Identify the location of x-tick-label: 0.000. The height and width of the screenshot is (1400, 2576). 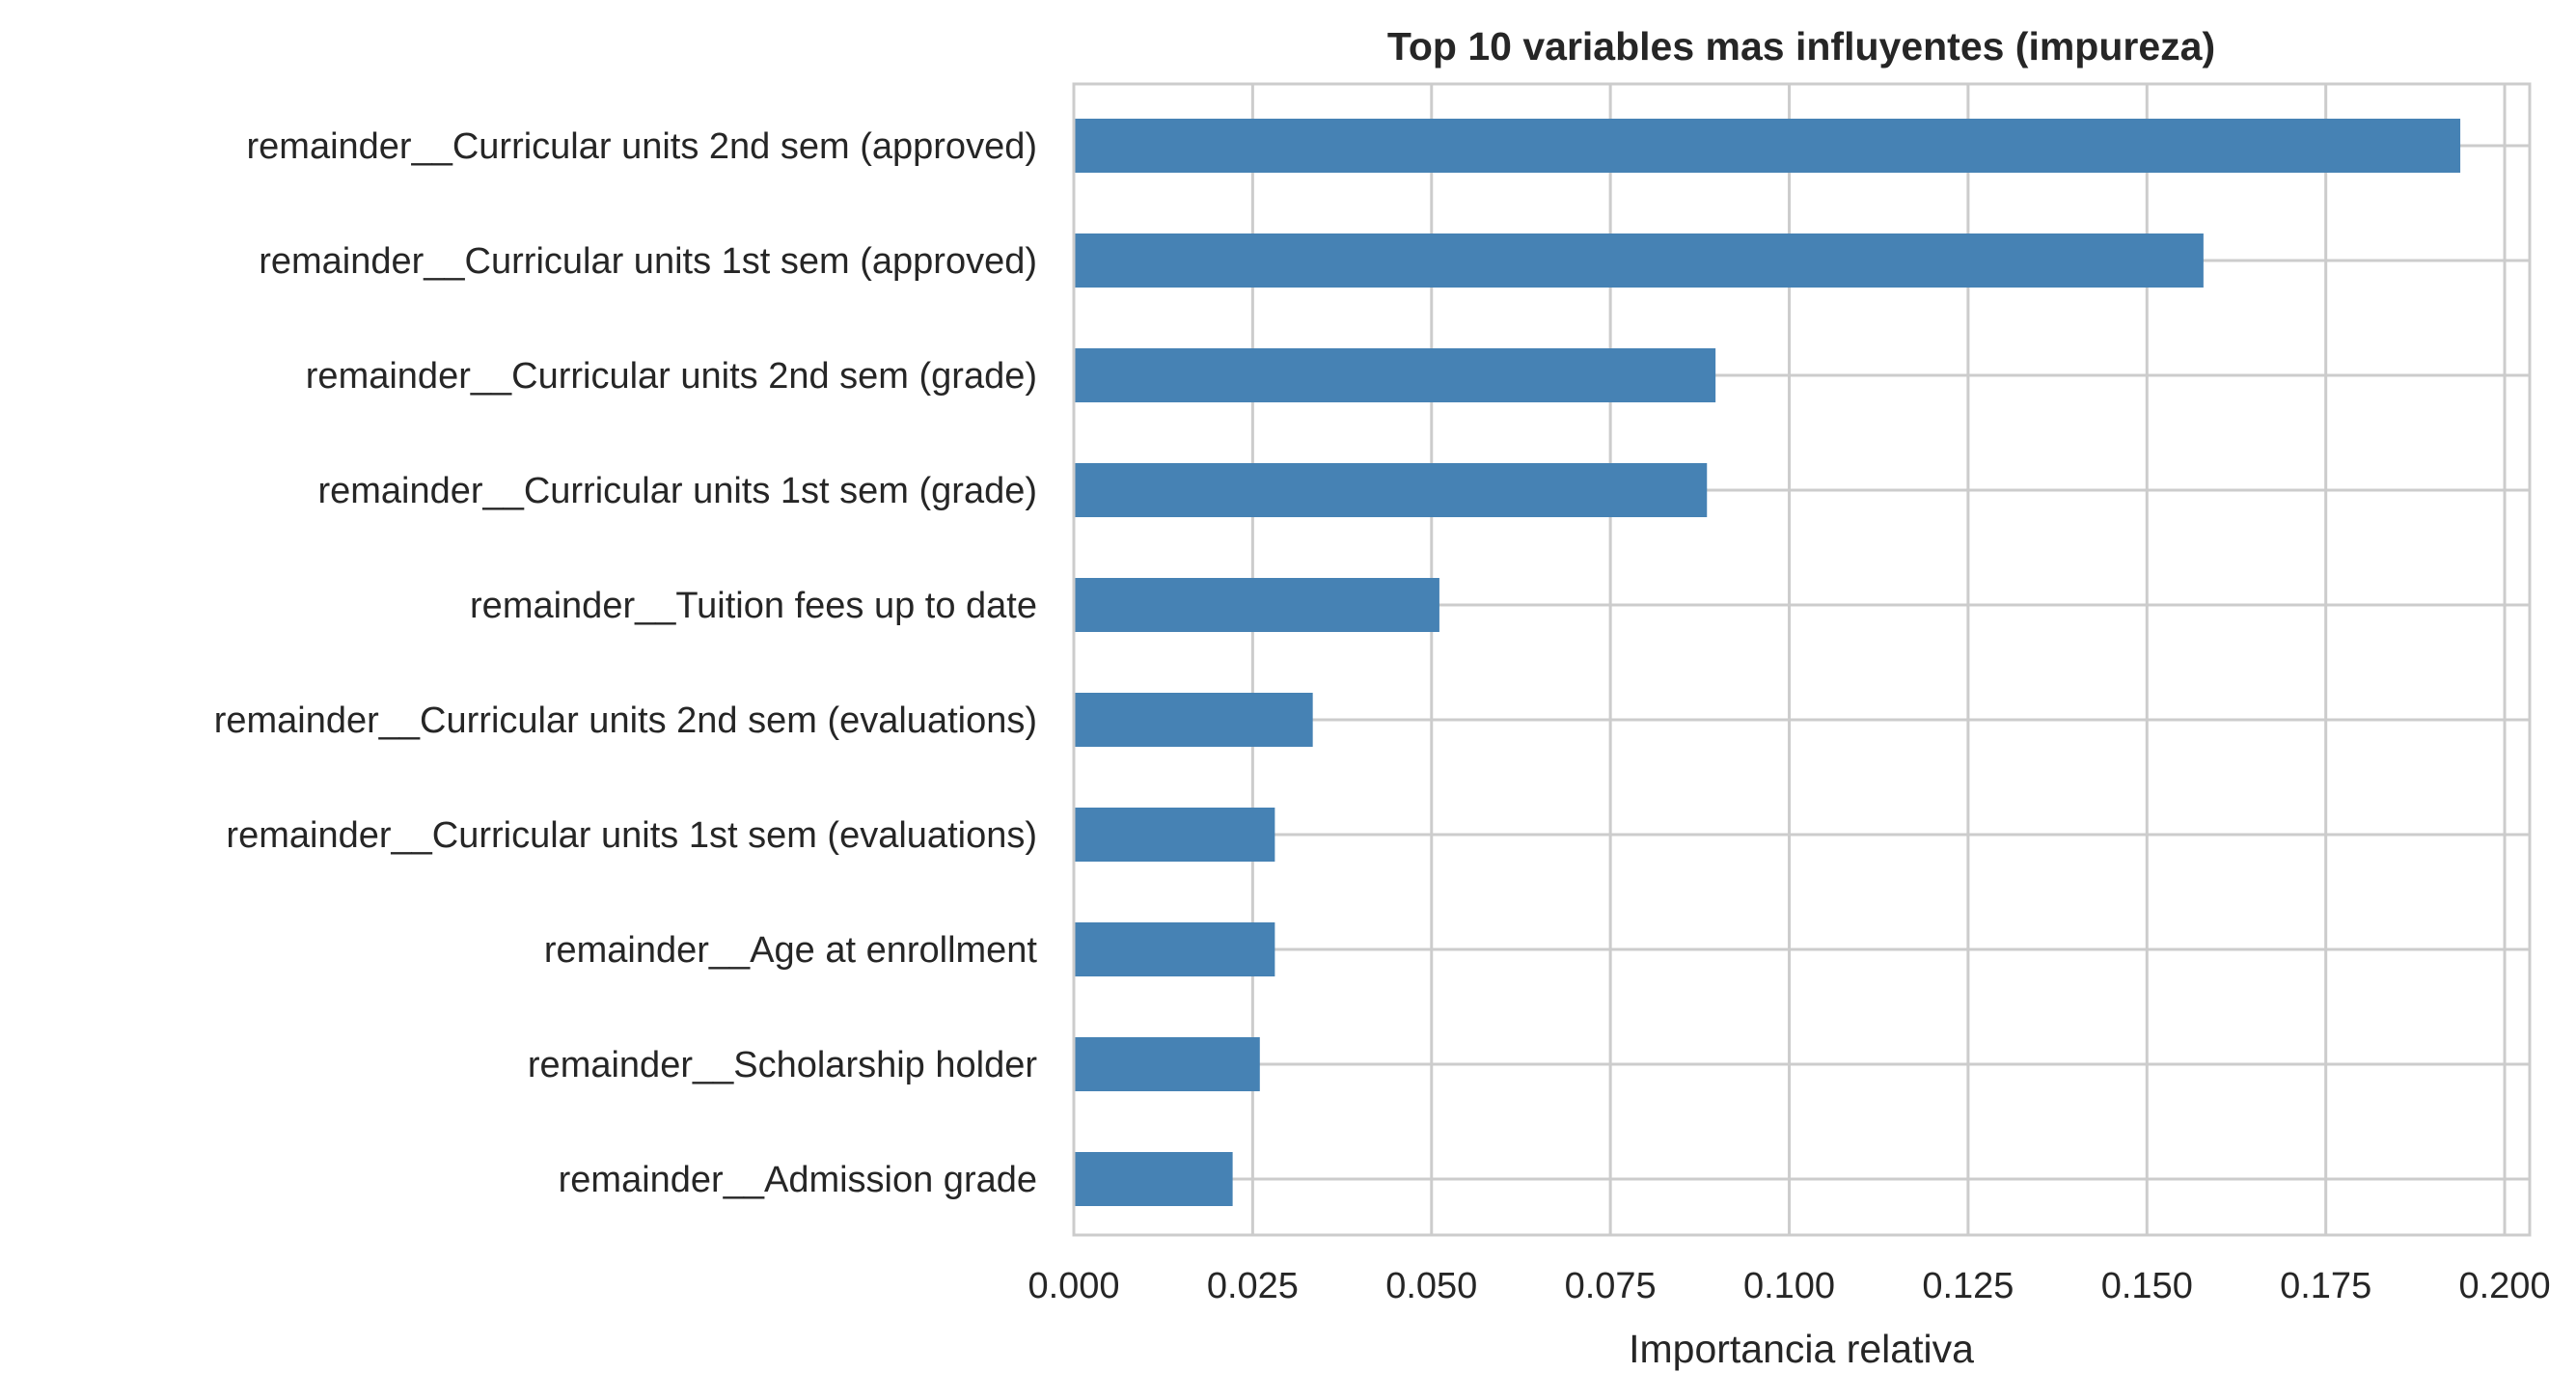
(1074, 1286).